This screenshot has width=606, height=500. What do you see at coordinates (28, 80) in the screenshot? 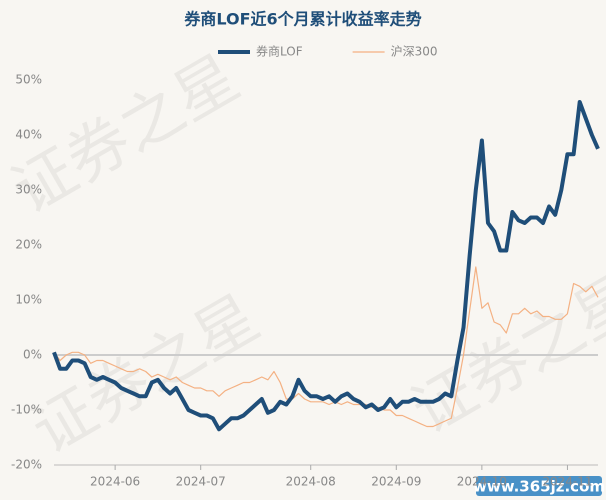
I see `y-tick-label: 50%` at bounding box center [28, 80].